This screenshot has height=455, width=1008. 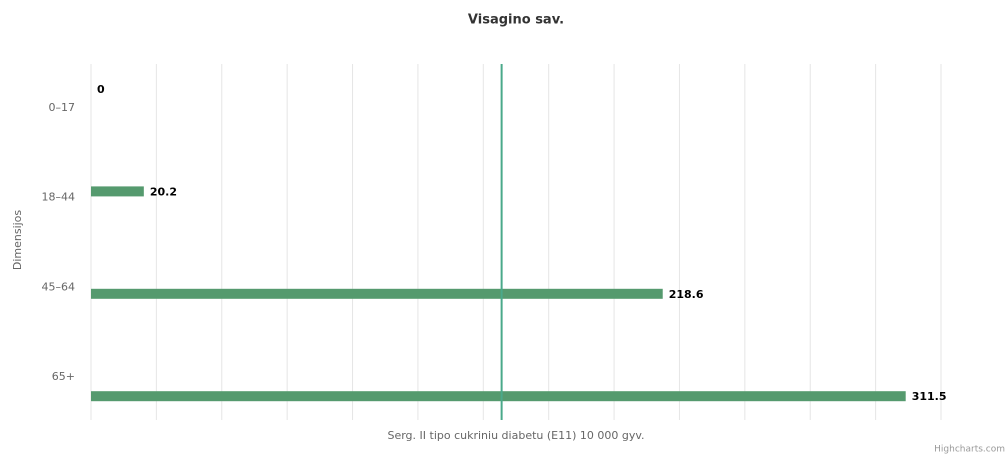 I want to click on data-label: 218.6, so click(x=686, y=294).